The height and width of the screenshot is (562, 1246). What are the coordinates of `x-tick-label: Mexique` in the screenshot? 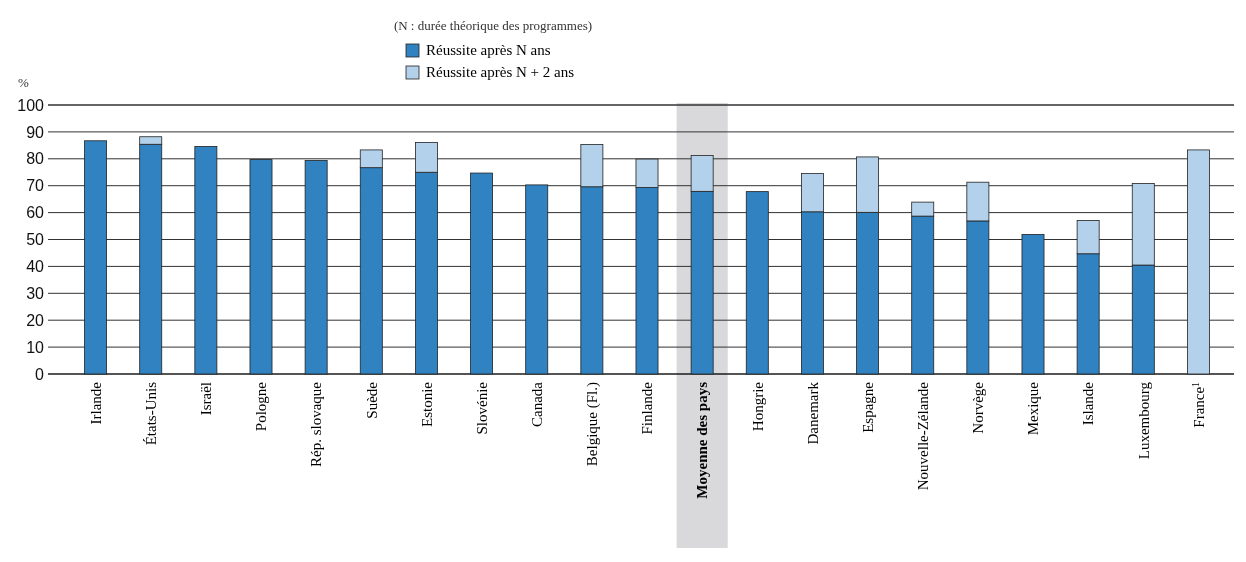 It's located at (1033, 408).